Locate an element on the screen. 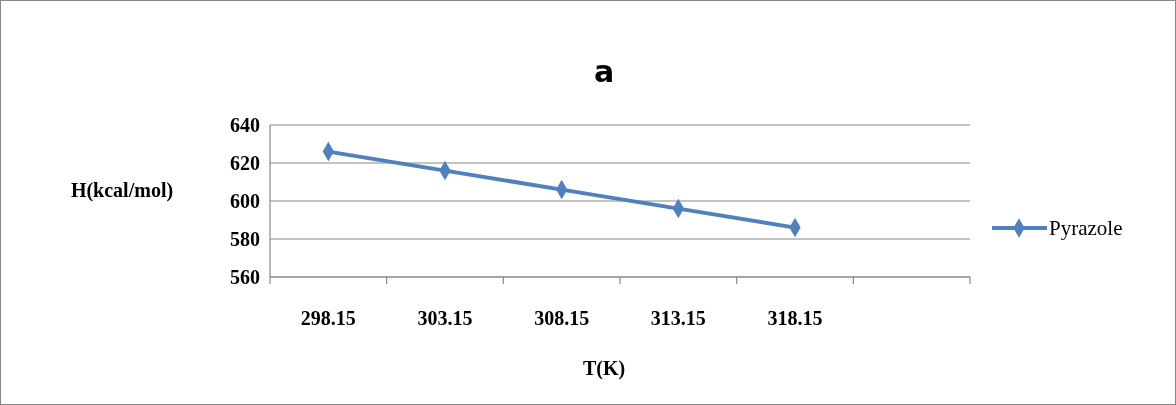  x-tick-label: 318.15 is located at coordinates (795, 318).